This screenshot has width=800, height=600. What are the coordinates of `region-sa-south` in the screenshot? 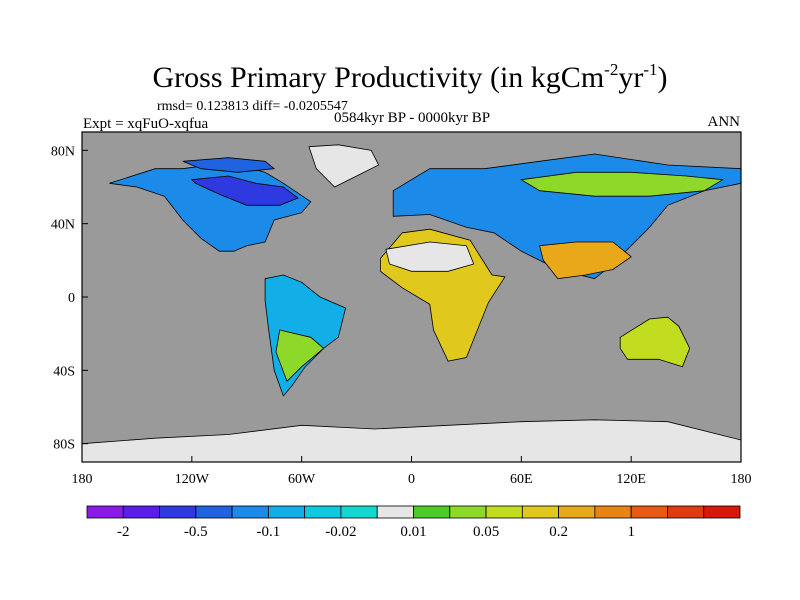 It's located at (300, 356).